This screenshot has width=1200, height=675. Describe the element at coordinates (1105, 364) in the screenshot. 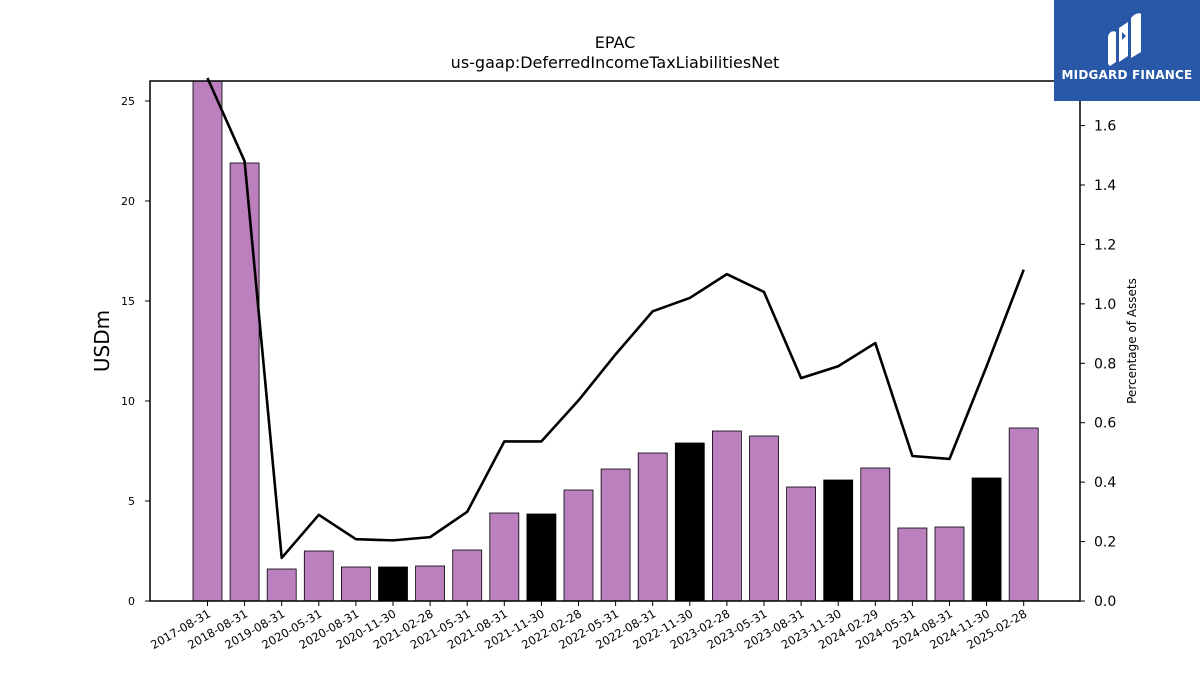

I see `y2-tick-label: 0.8` at that location.